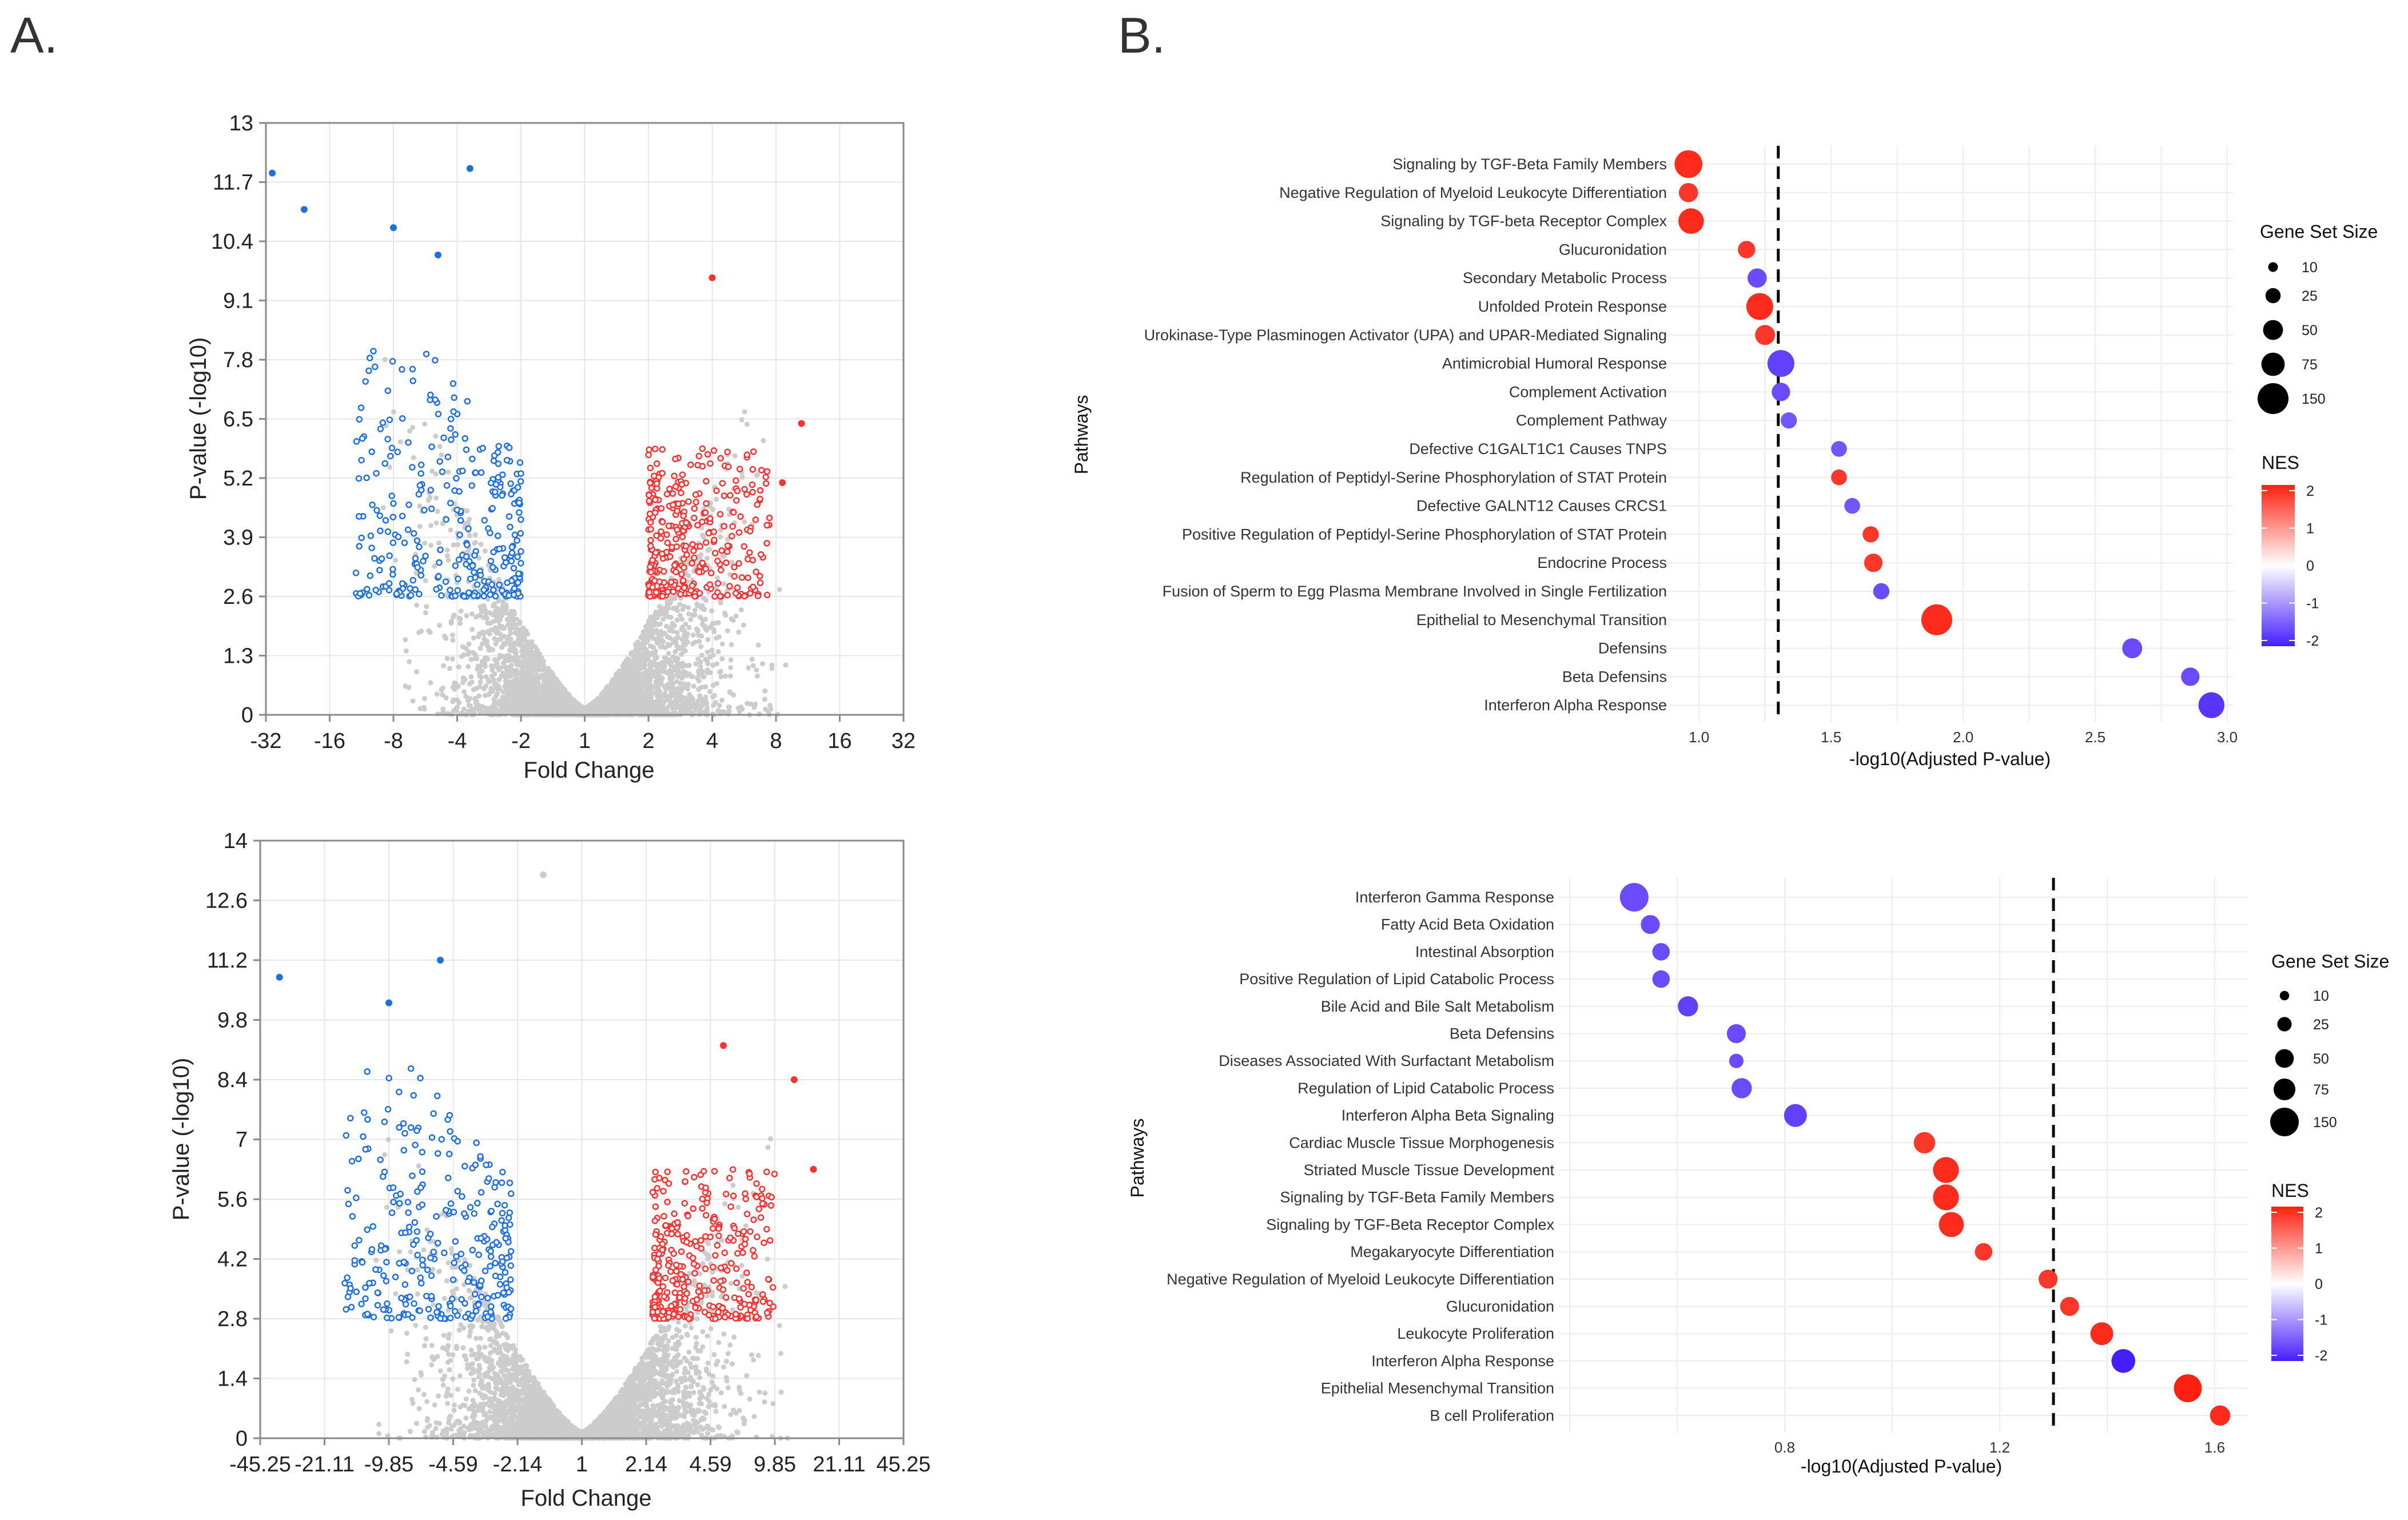  Describe the element at coordinates (584, 538) in the screenshot. I see `volcano-top-ns-points` at that location.